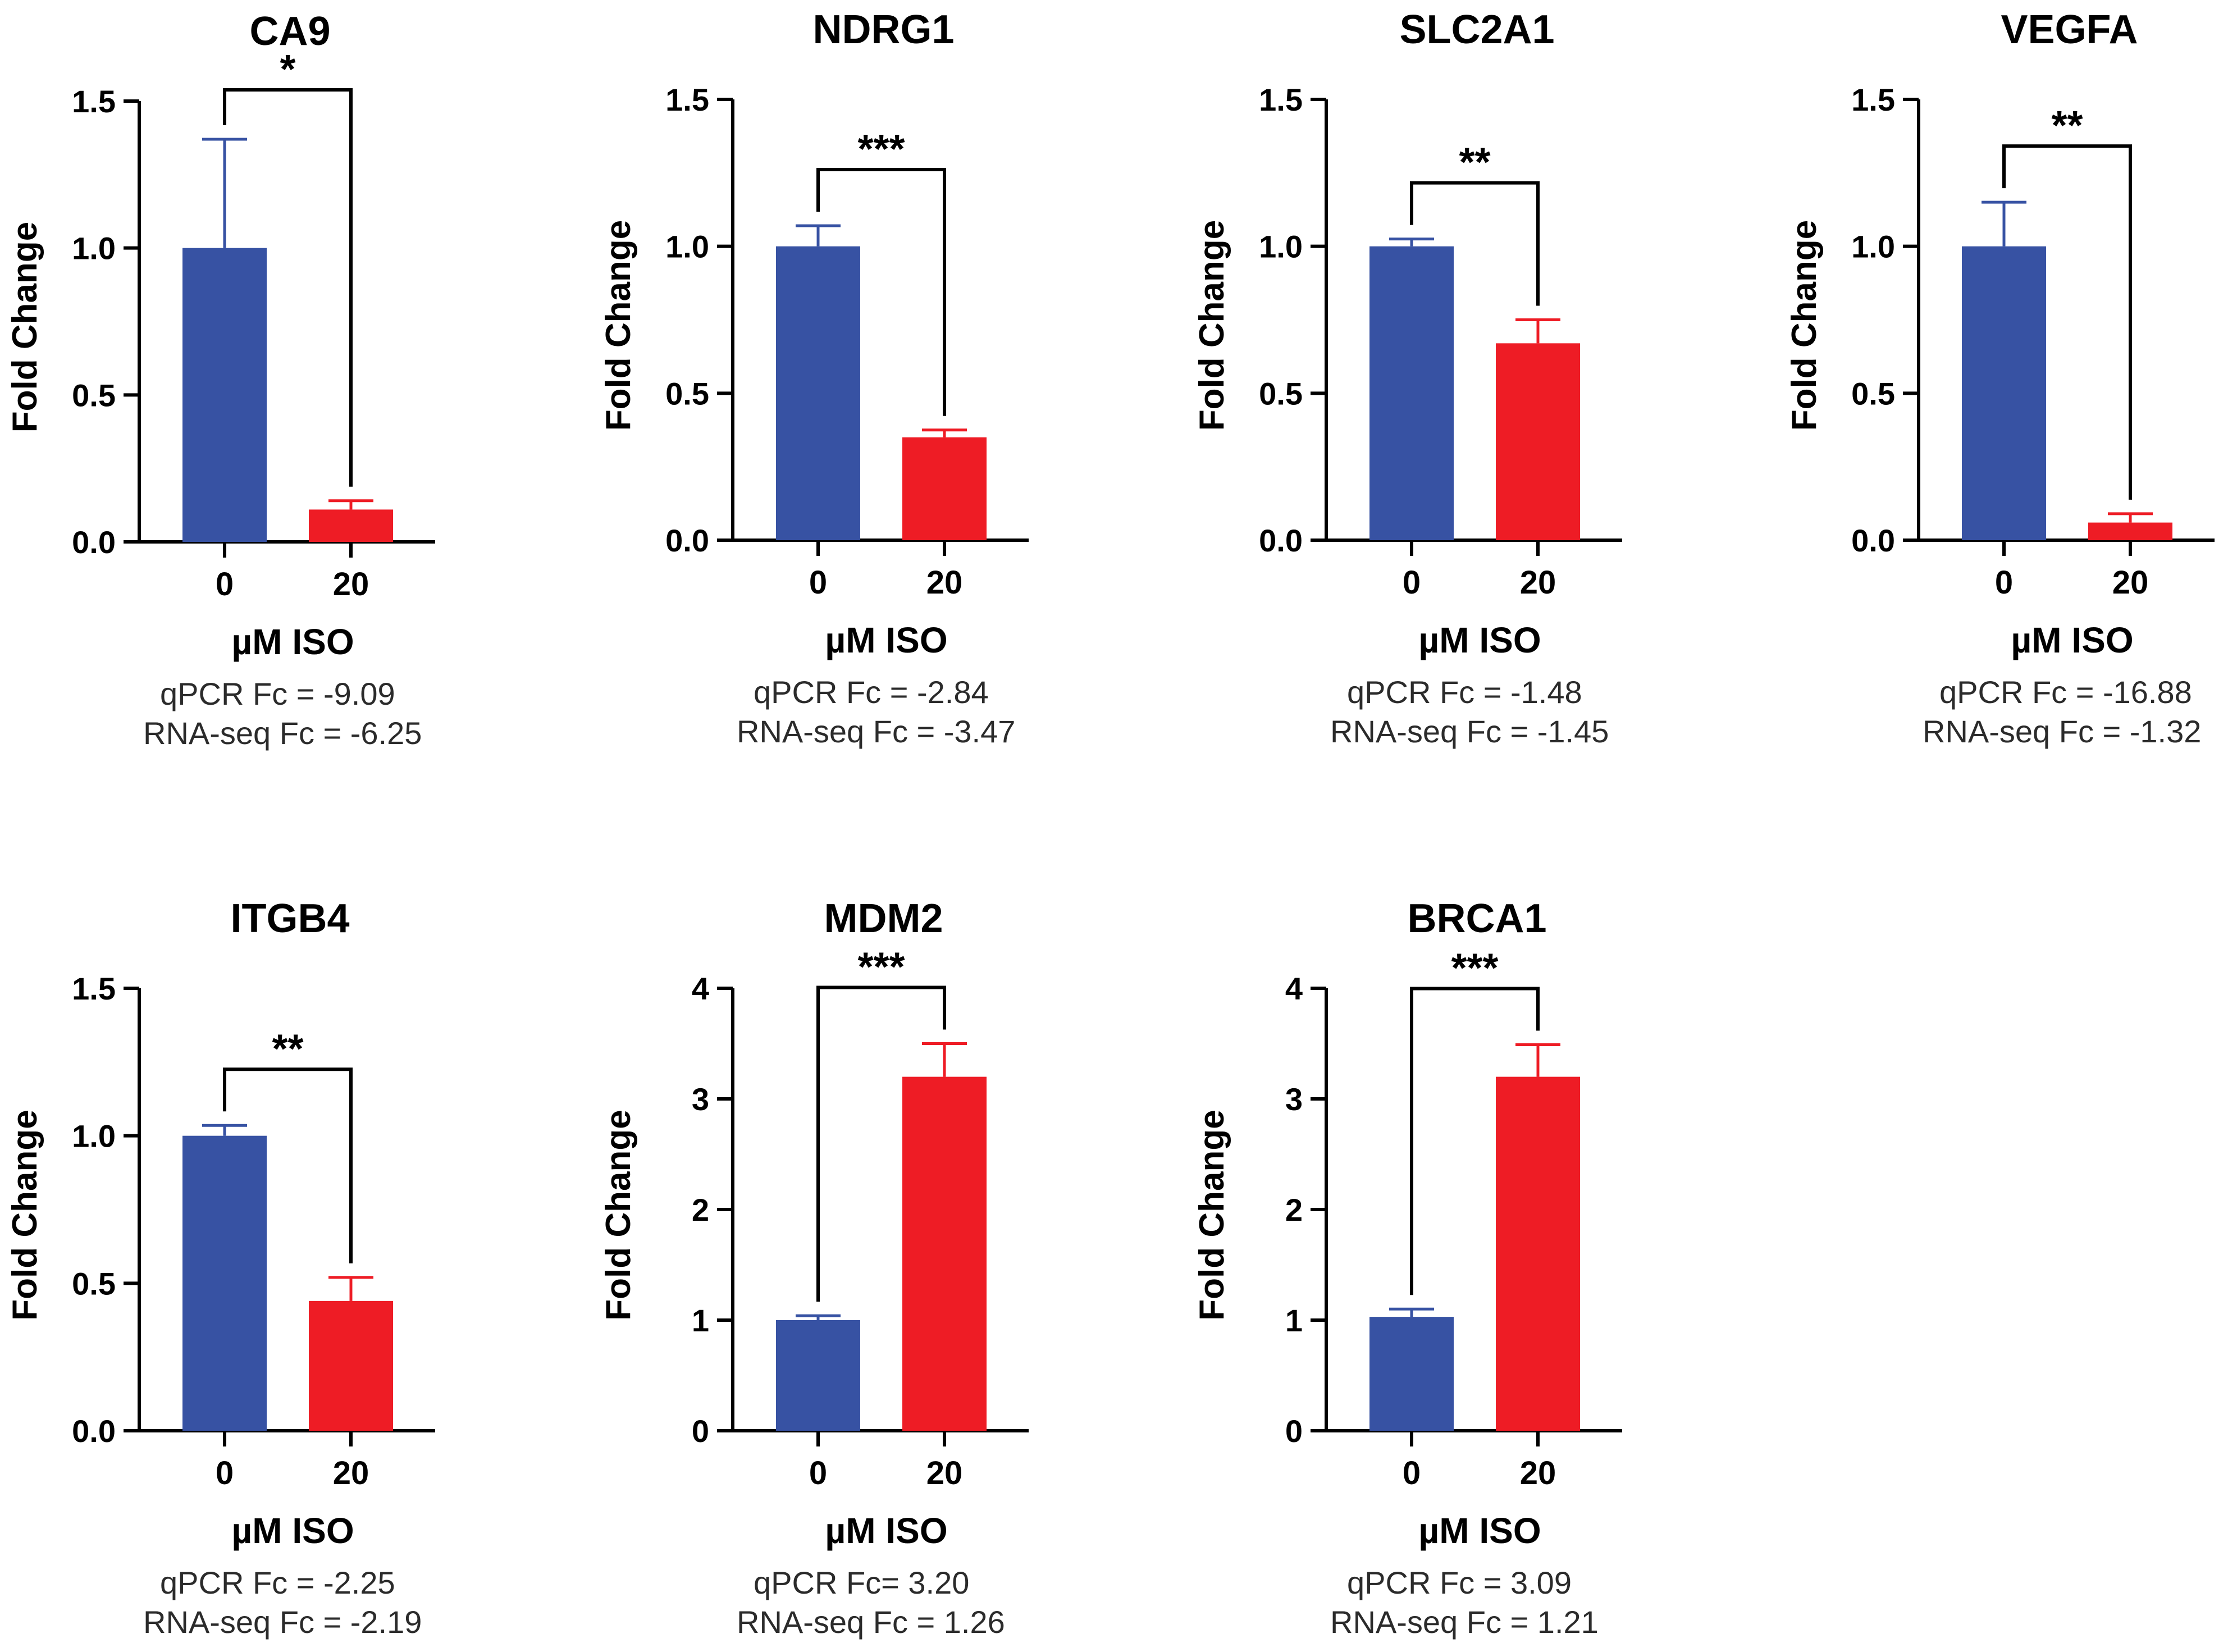 The width and height of the screenshot is (2237, 1652). What do you see at coordinates (2062, 731) in the screenshot?
I see `rnaseq-fold-change-note: RNA-seq Fc = -1.32` at bounding box center [2062, 731].